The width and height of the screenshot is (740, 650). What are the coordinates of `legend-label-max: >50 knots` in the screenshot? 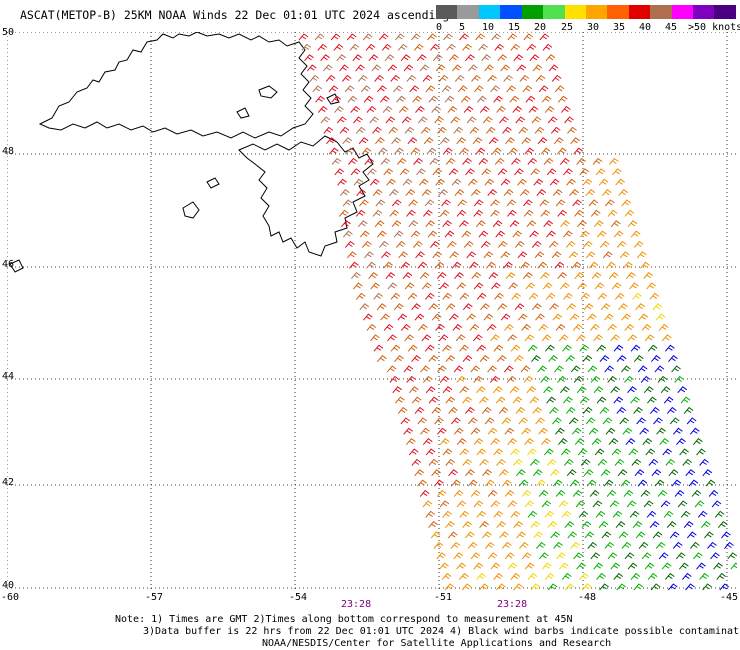 It's located at (714, 27).